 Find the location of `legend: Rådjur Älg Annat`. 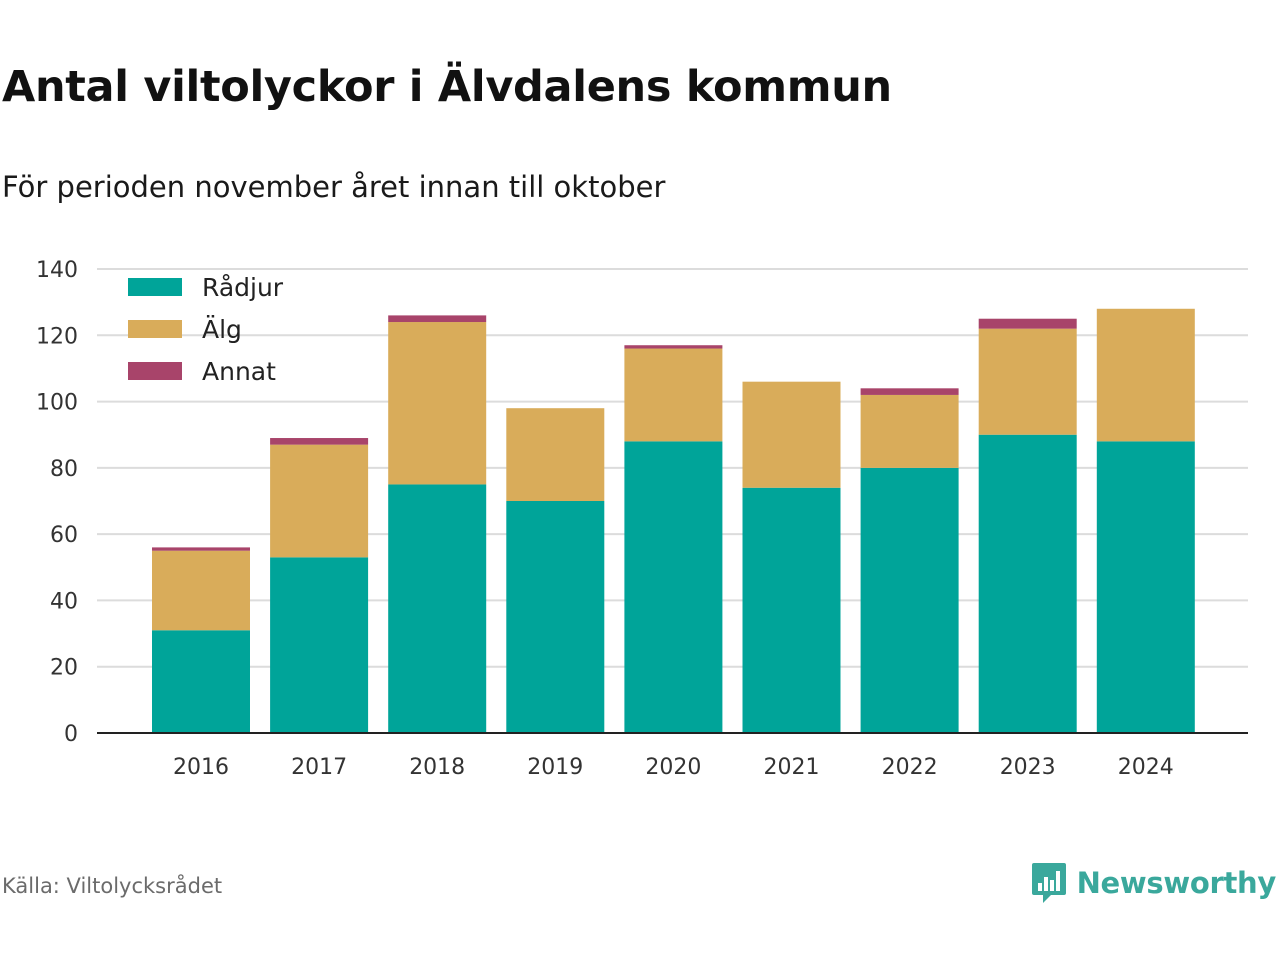

legend: Rådjur Älg Annat is located at coordinates (206, 329).